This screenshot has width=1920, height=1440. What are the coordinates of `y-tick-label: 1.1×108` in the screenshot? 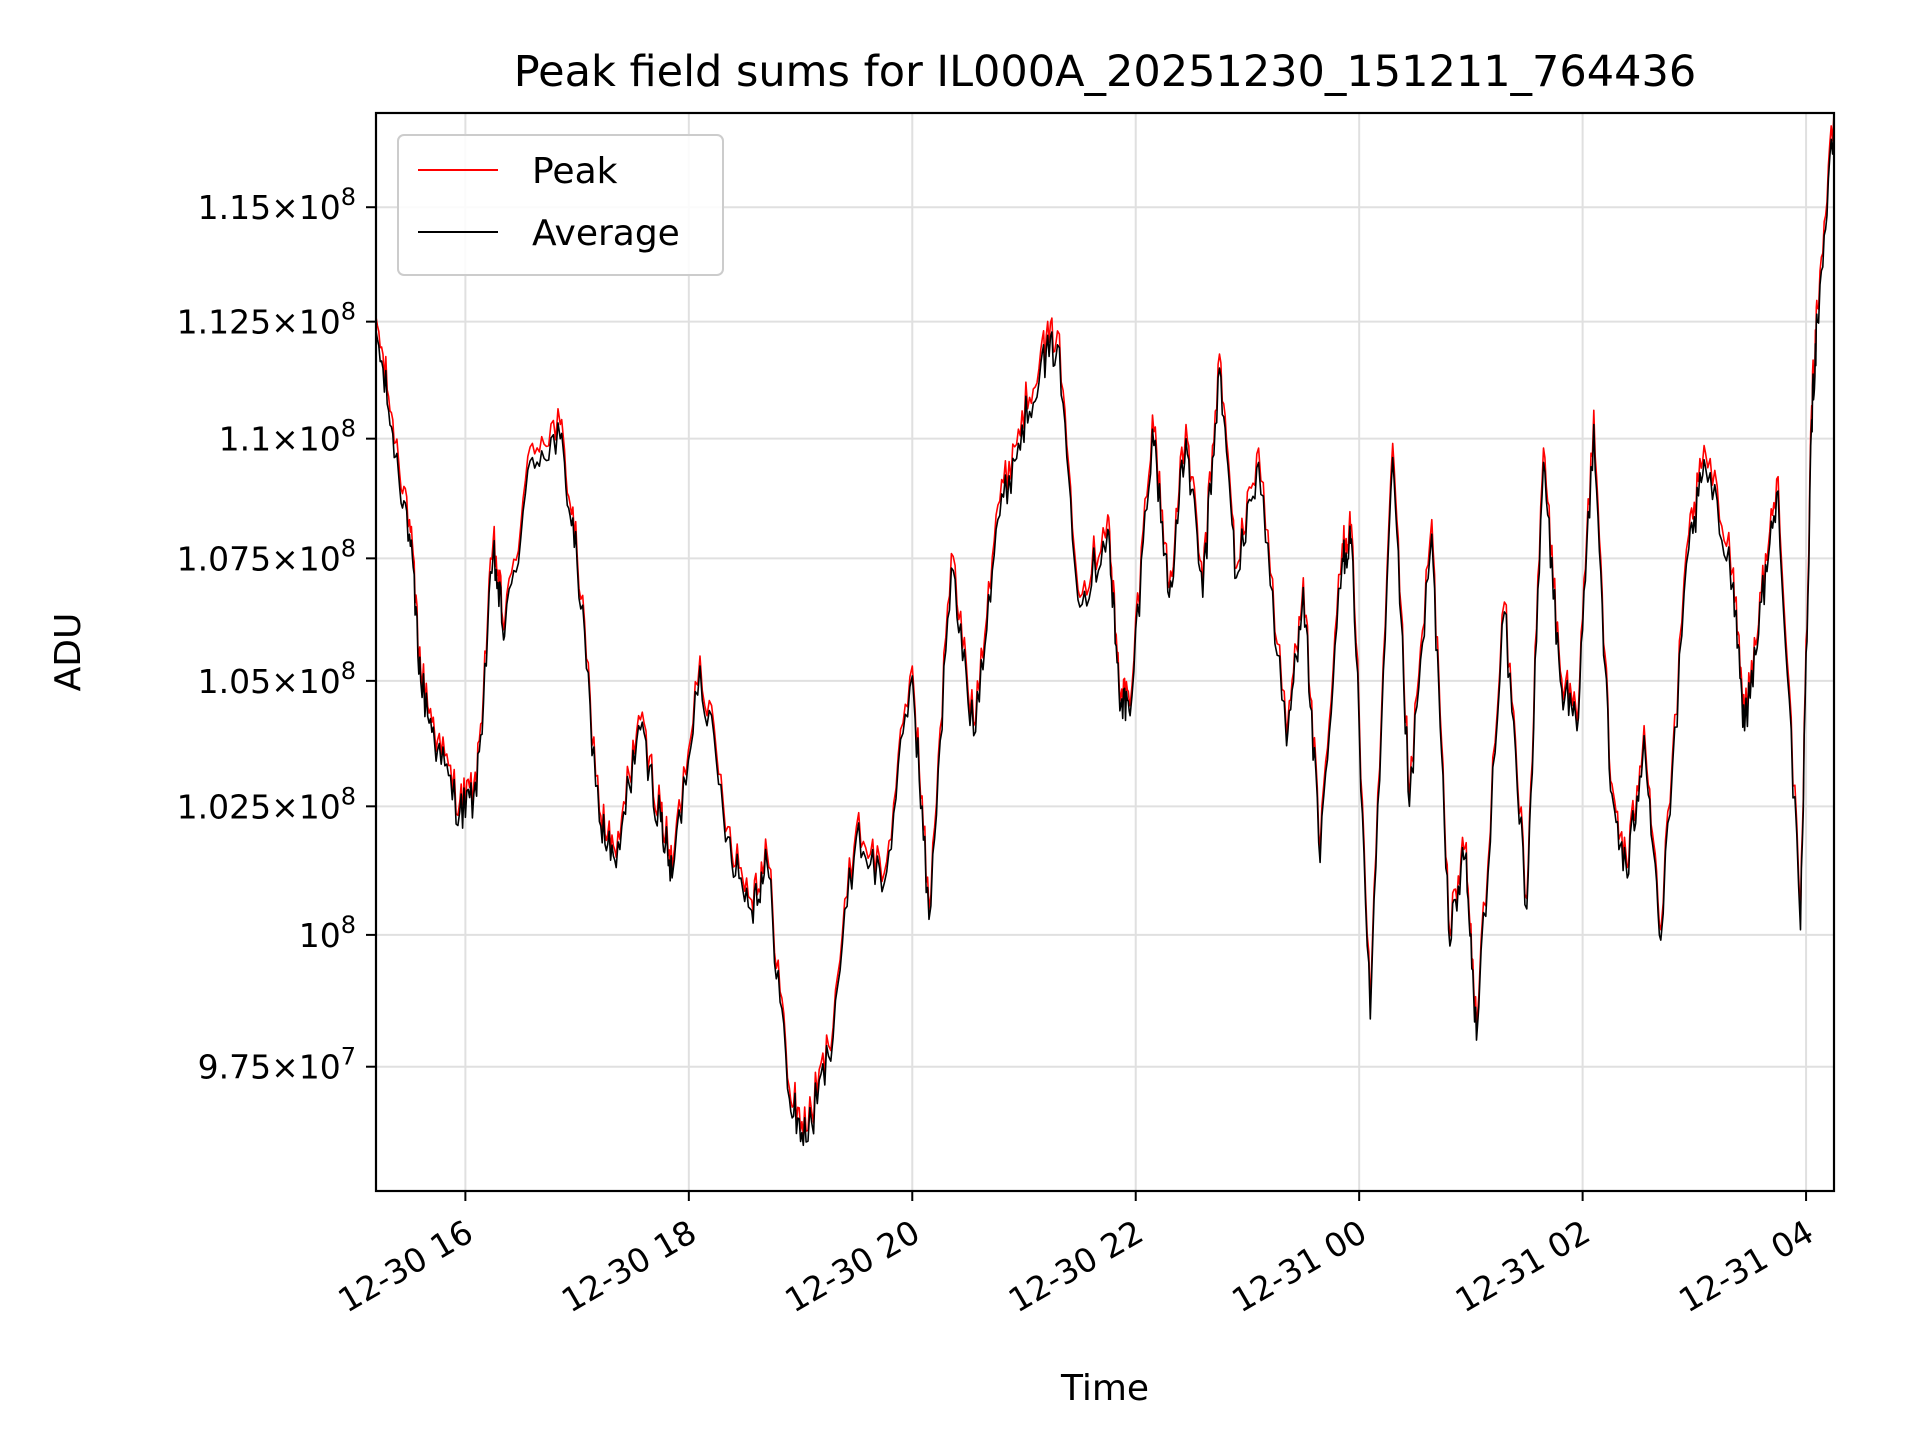 It's located at (287, 437).